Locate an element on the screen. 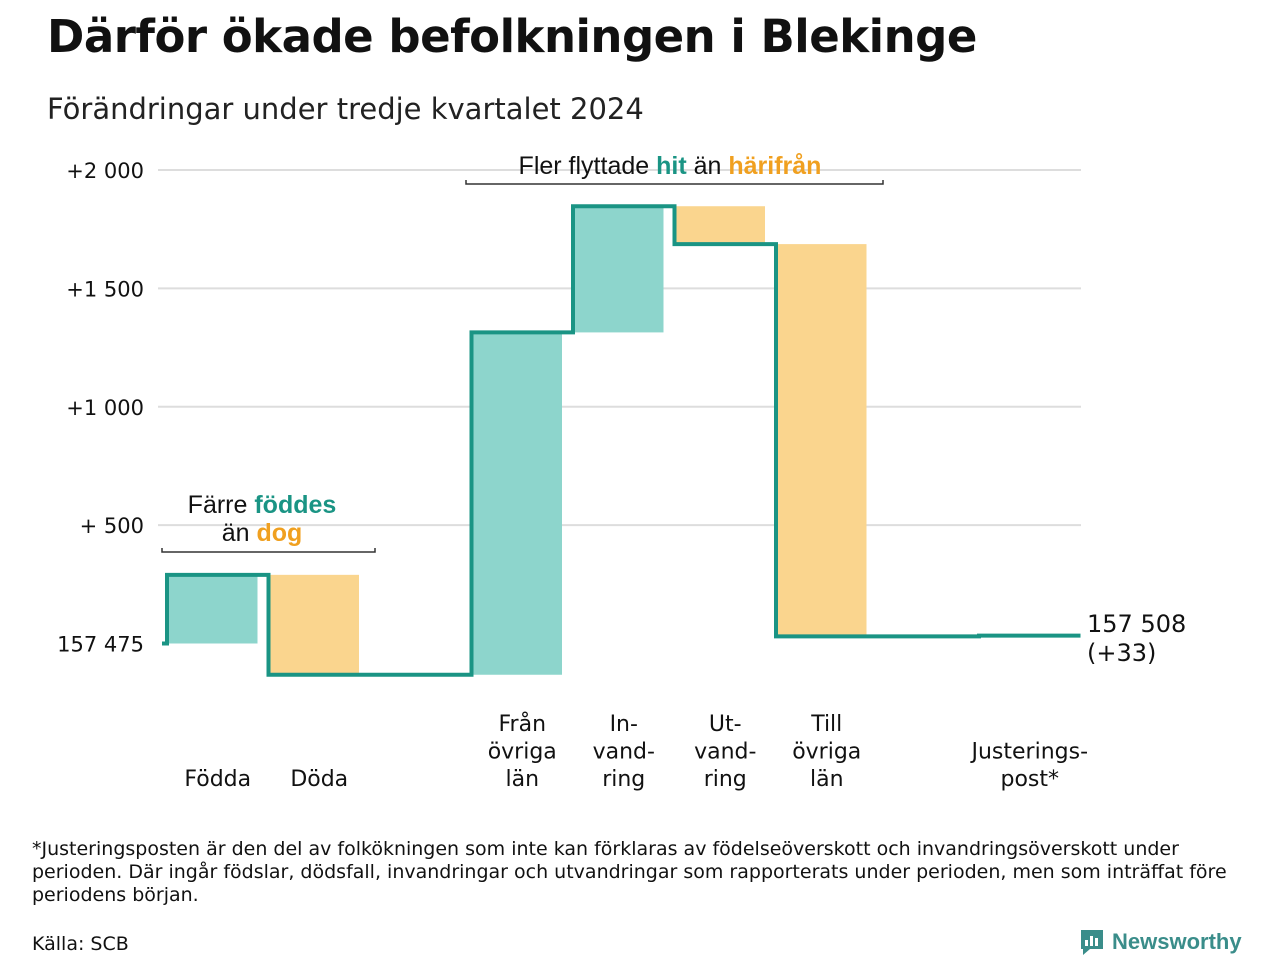  category-label: Födda is located at coordinates (217, 779).